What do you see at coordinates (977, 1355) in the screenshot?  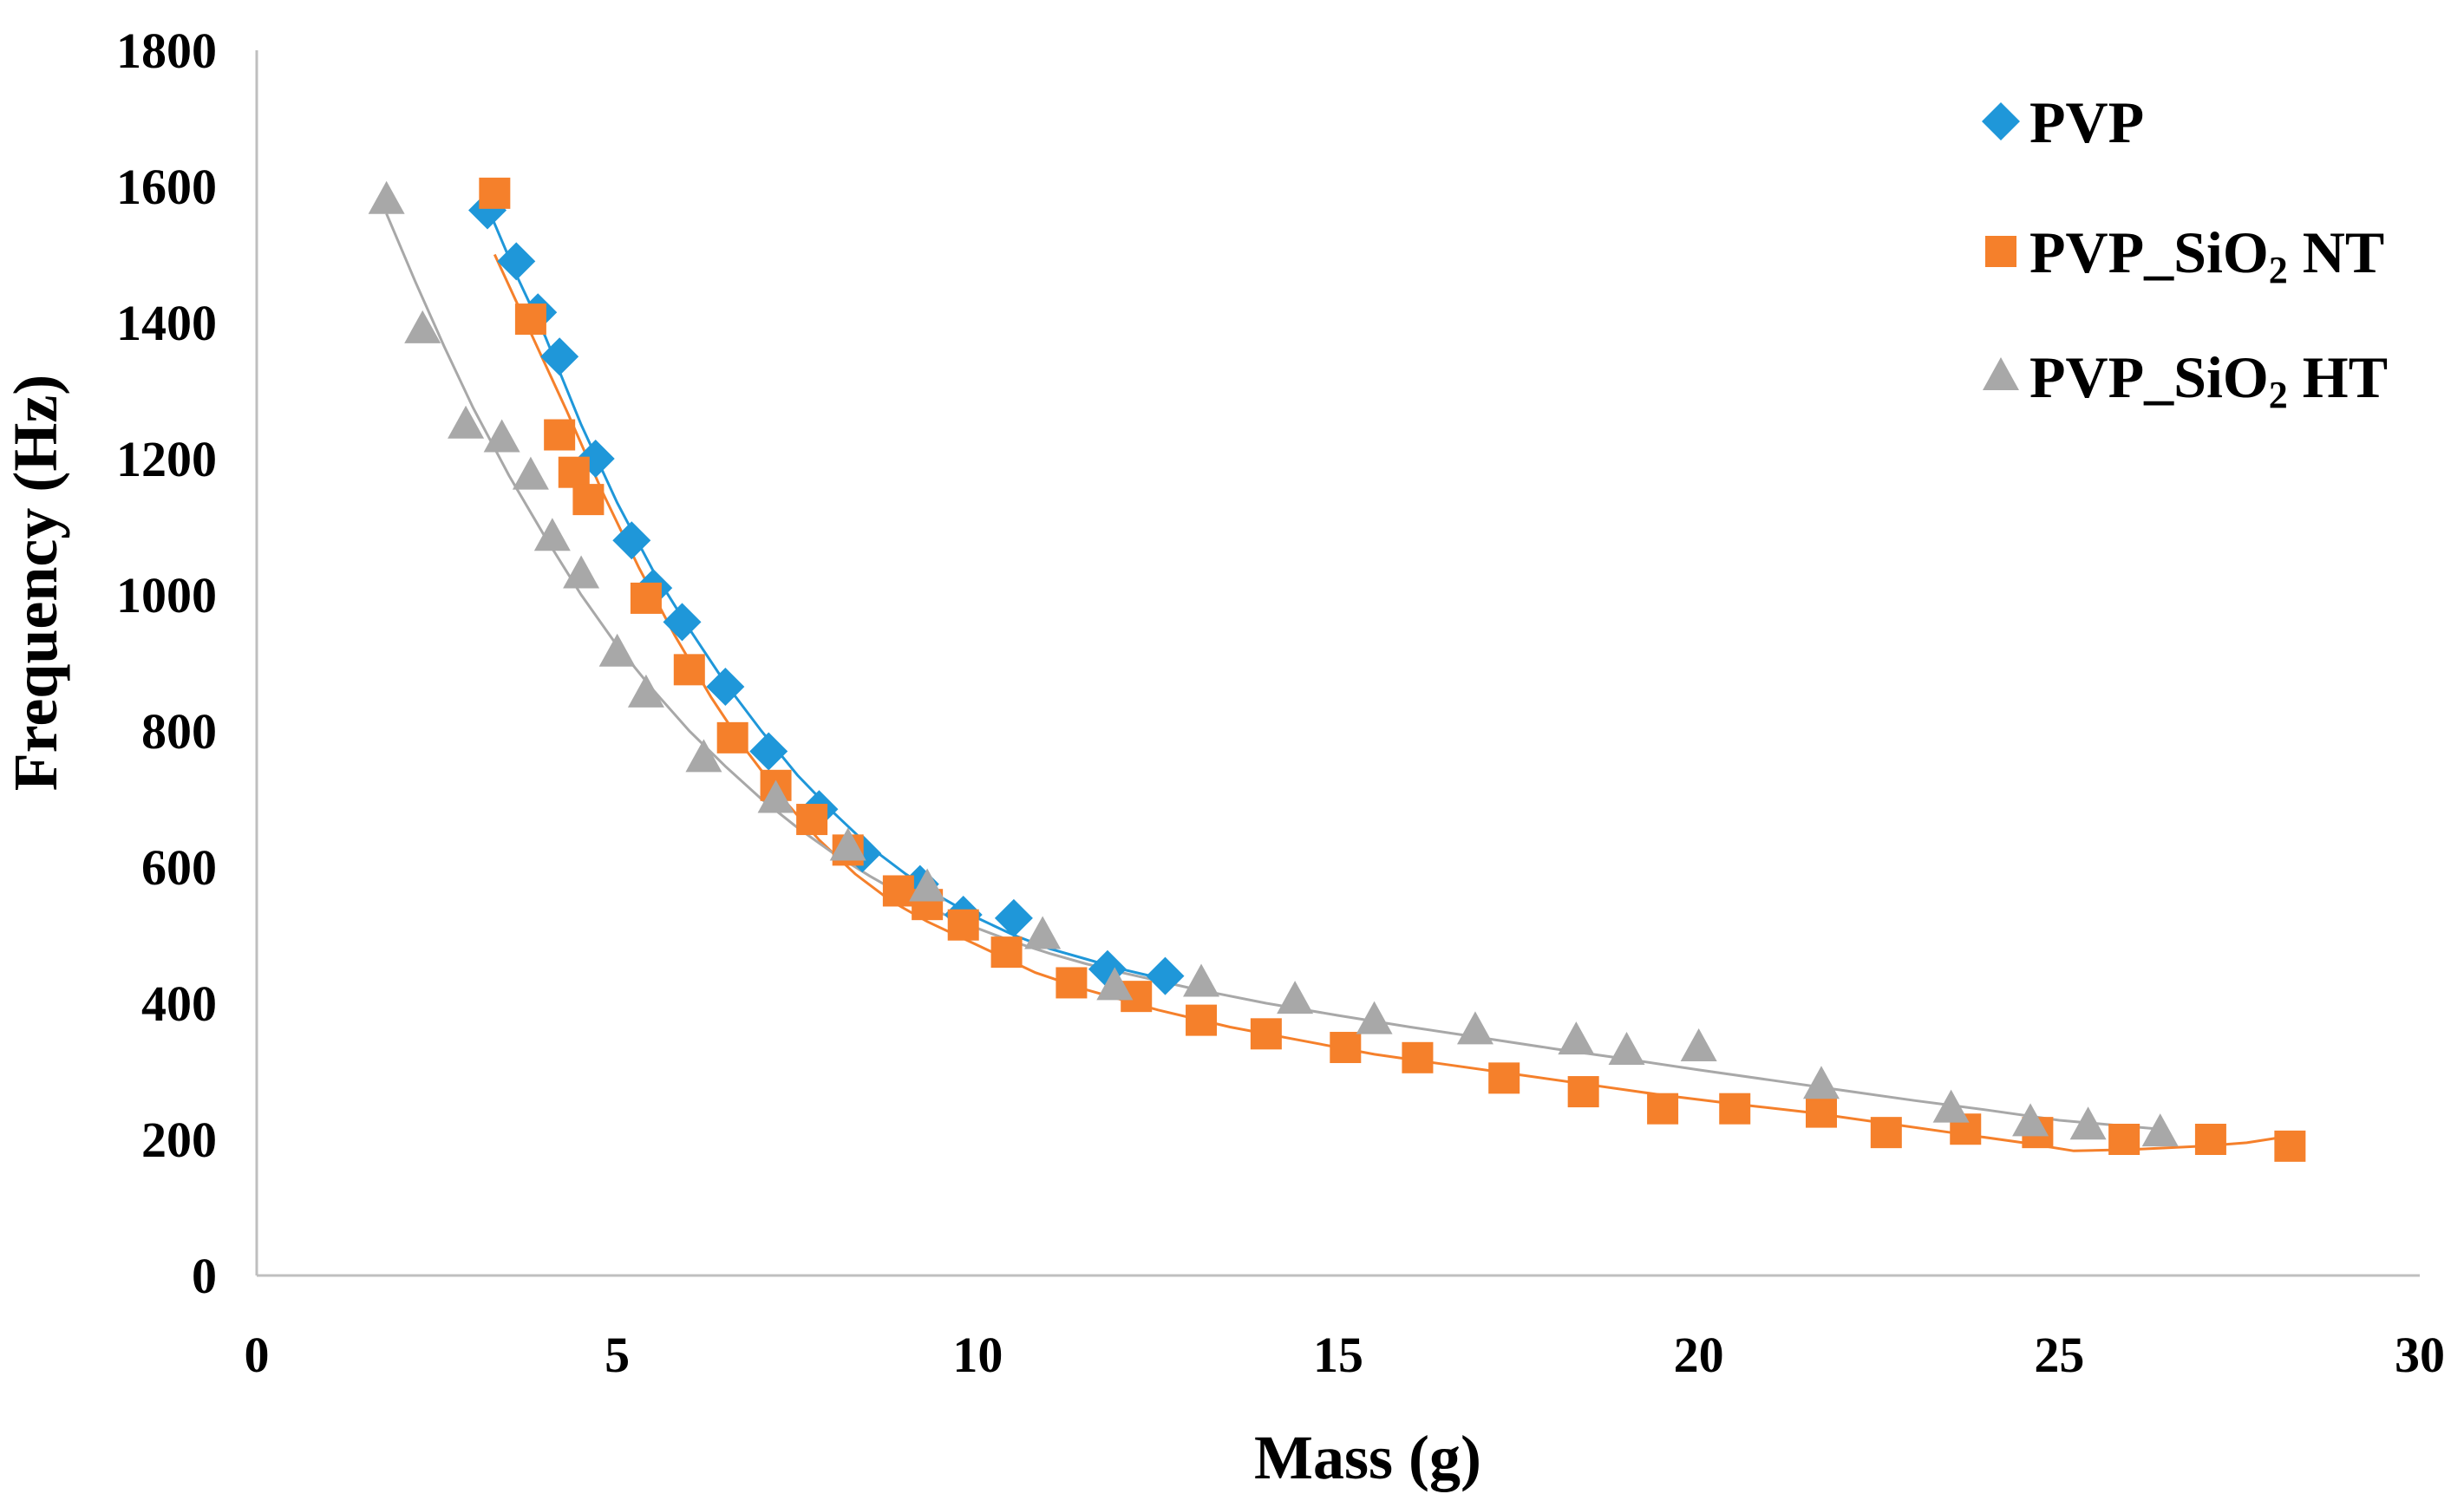 I see `x-tick-label: 10` at bounding box center [977, 1355].